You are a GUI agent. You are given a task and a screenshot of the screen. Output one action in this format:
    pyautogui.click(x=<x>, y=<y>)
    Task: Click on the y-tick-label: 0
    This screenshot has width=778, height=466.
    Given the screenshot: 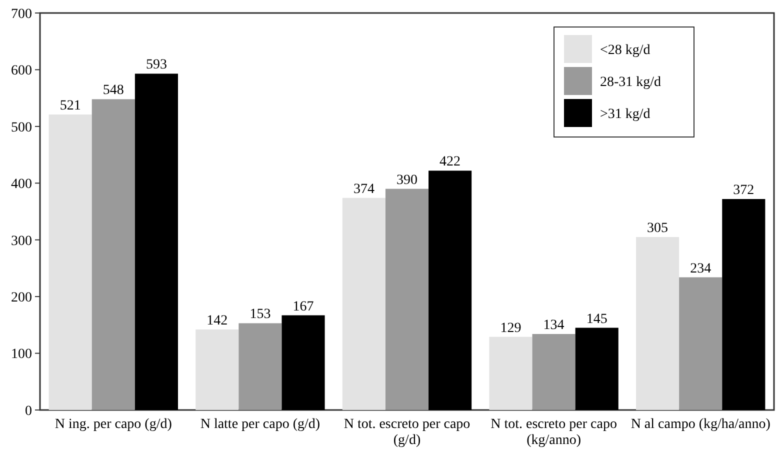 What is the action you would take?
    pyautogui.click(x=28, y=411)
    